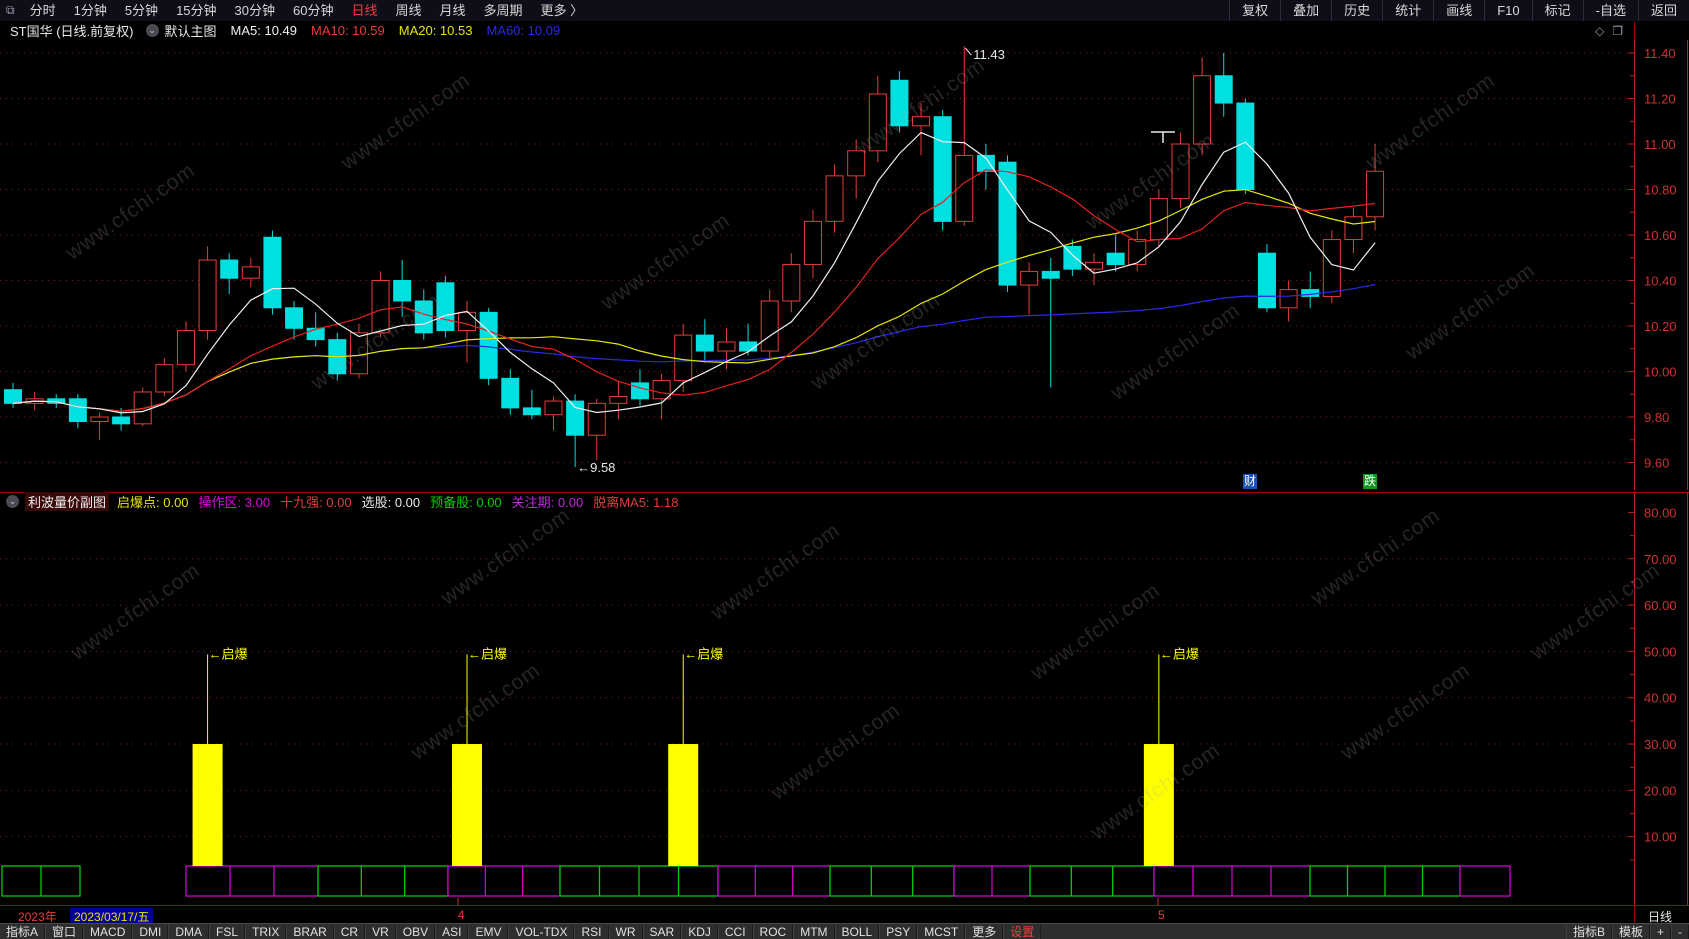 The height and width of the screenshot is (939, 1689). Describe the element at coordinates (391, 502) in the screenshot. I see `sub-field: 选股: 0.00` at that location.